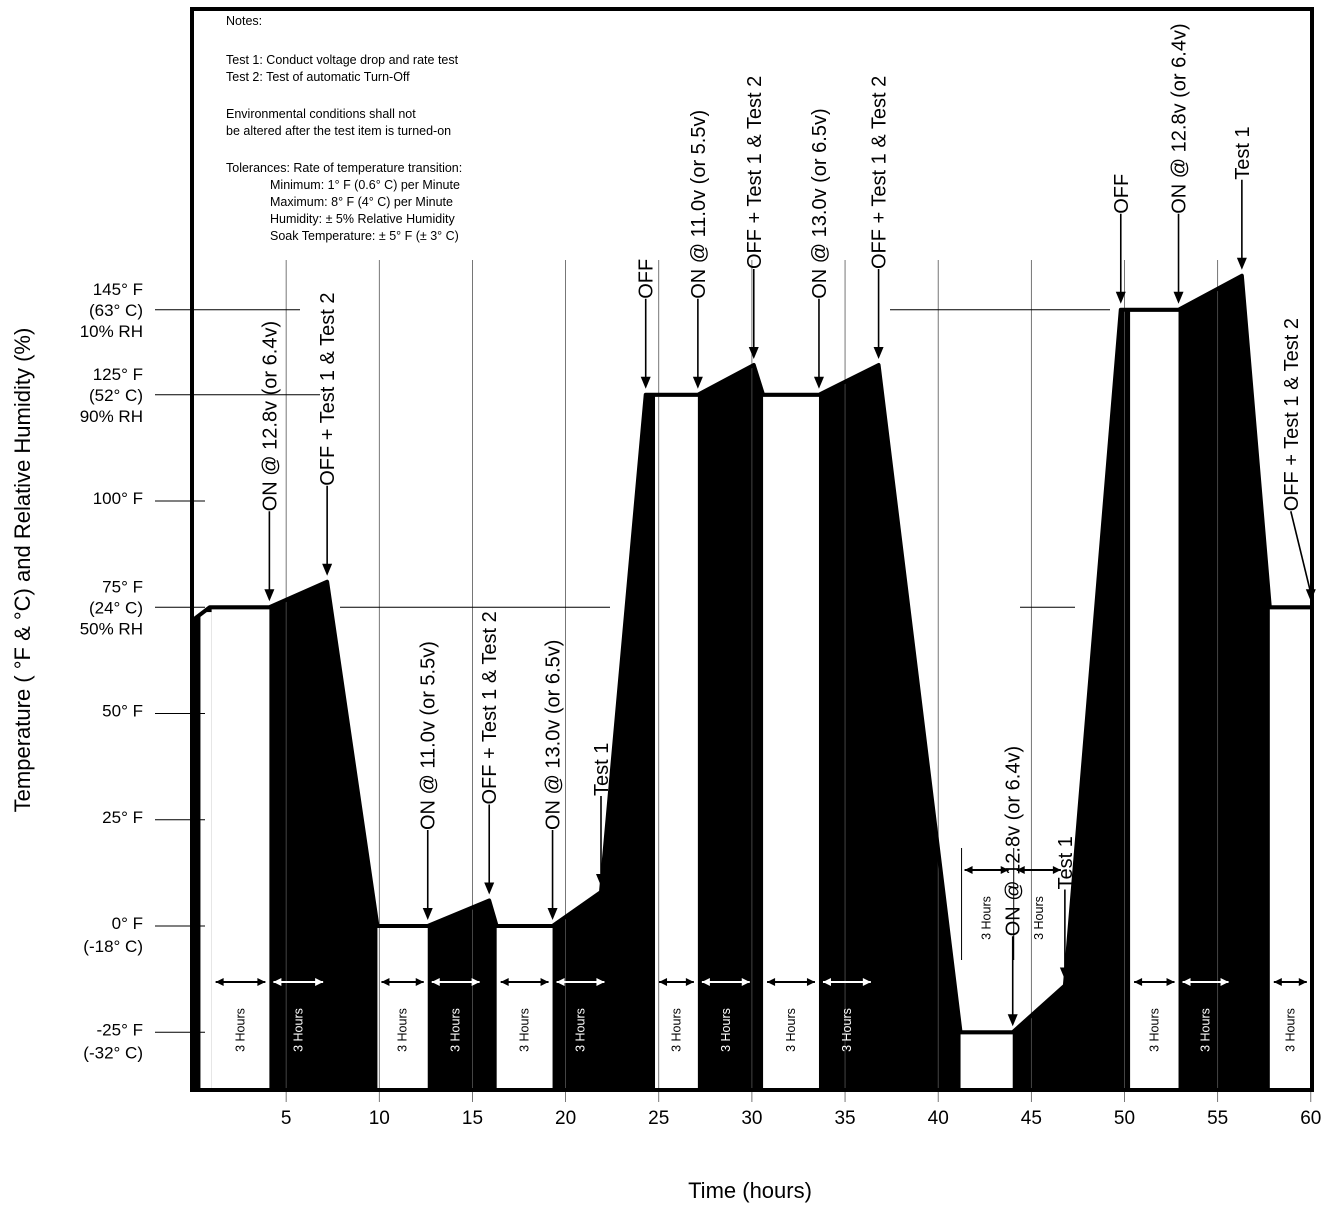  Describe the element at coordinates (116, 310) in the screenshot. I see `y-tick-label: (63° C)` at that location.